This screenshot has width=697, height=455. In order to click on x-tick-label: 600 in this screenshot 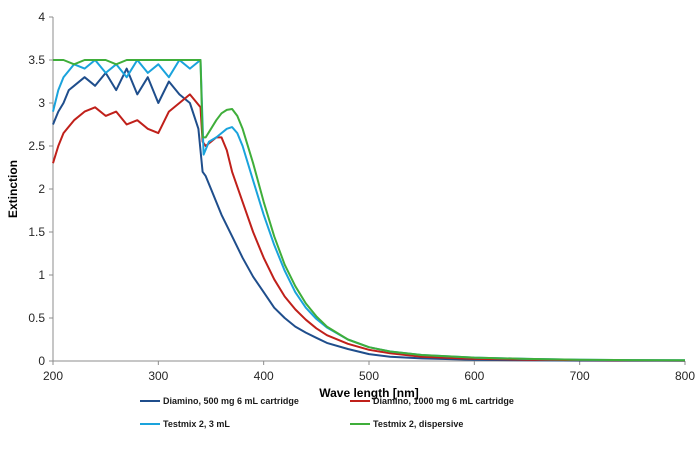, I will do `click(474, 376)`.